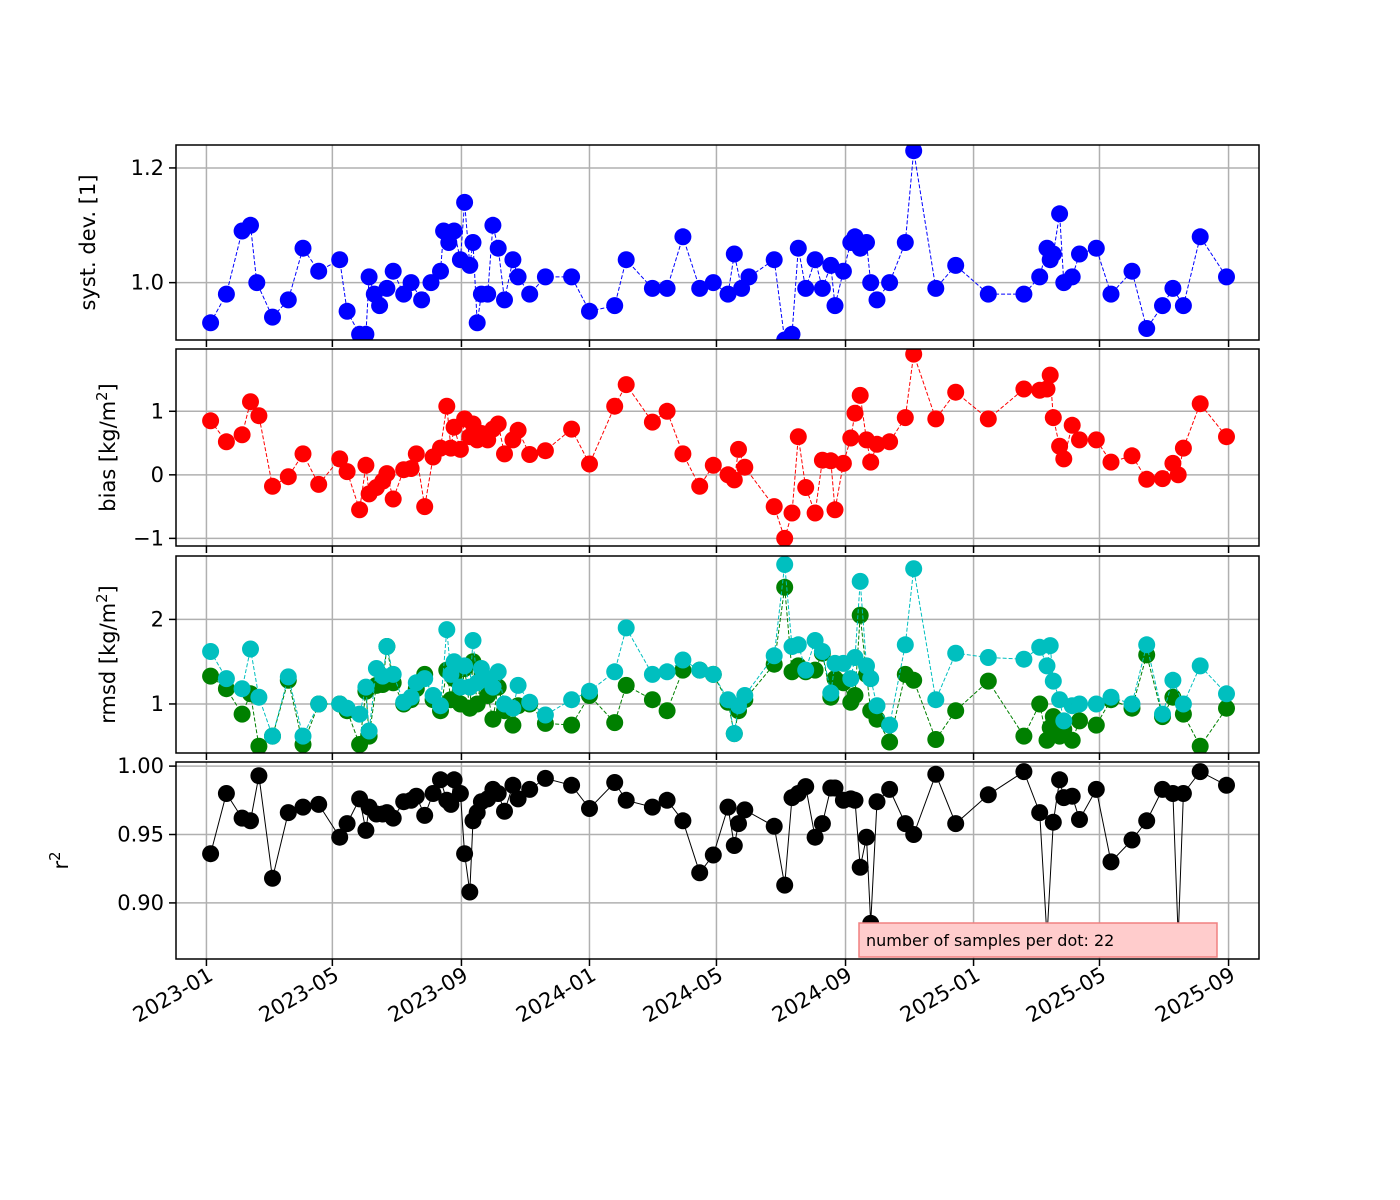 The image size is (1400, 1200). I want to click on x-tick-label: 2024-01, so click(556, 995).